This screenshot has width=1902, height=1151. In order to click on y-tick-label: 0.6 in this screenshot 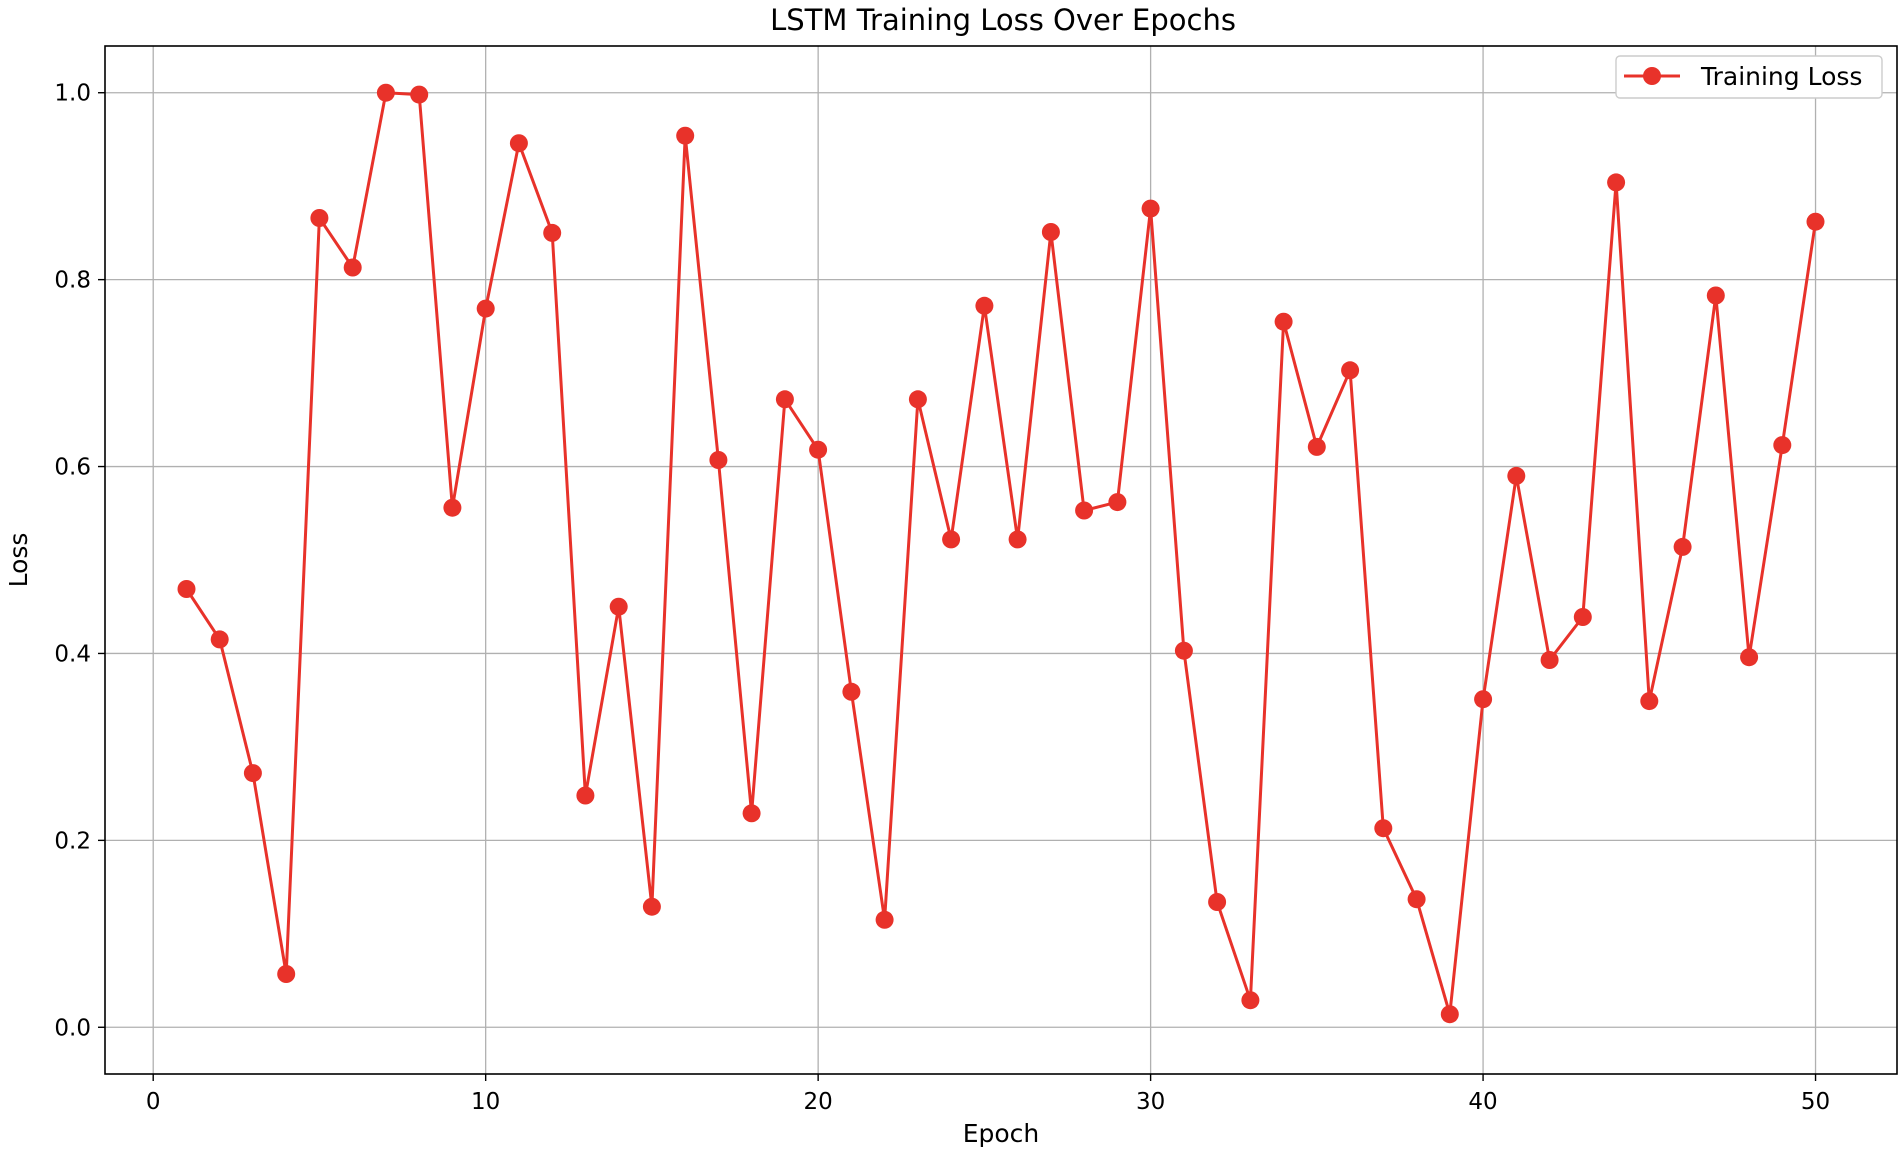, I will do `click(72, 468)`.